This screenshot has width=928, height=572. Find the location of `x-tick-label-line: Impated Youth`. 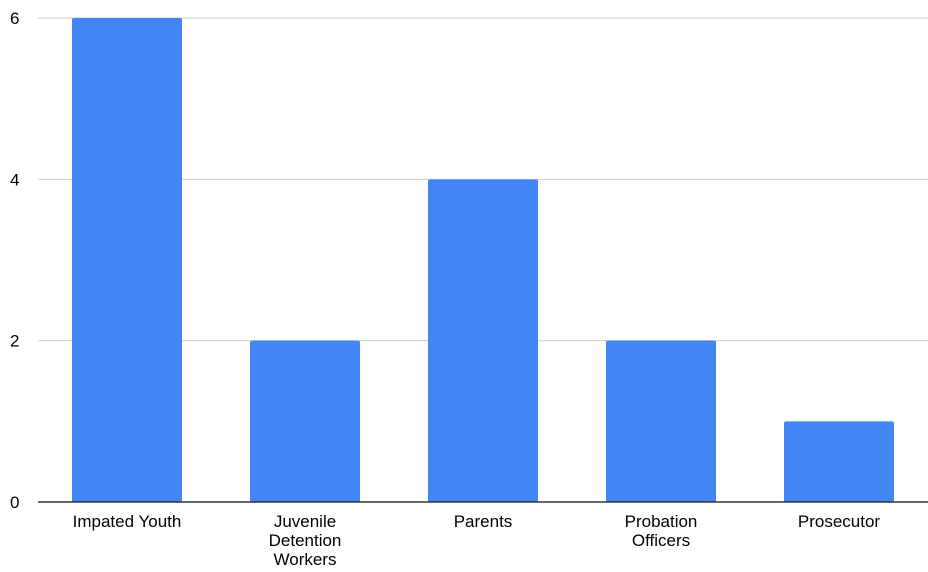

x-tick-label-line: Impated Youth is located at coordinates (127, 521).